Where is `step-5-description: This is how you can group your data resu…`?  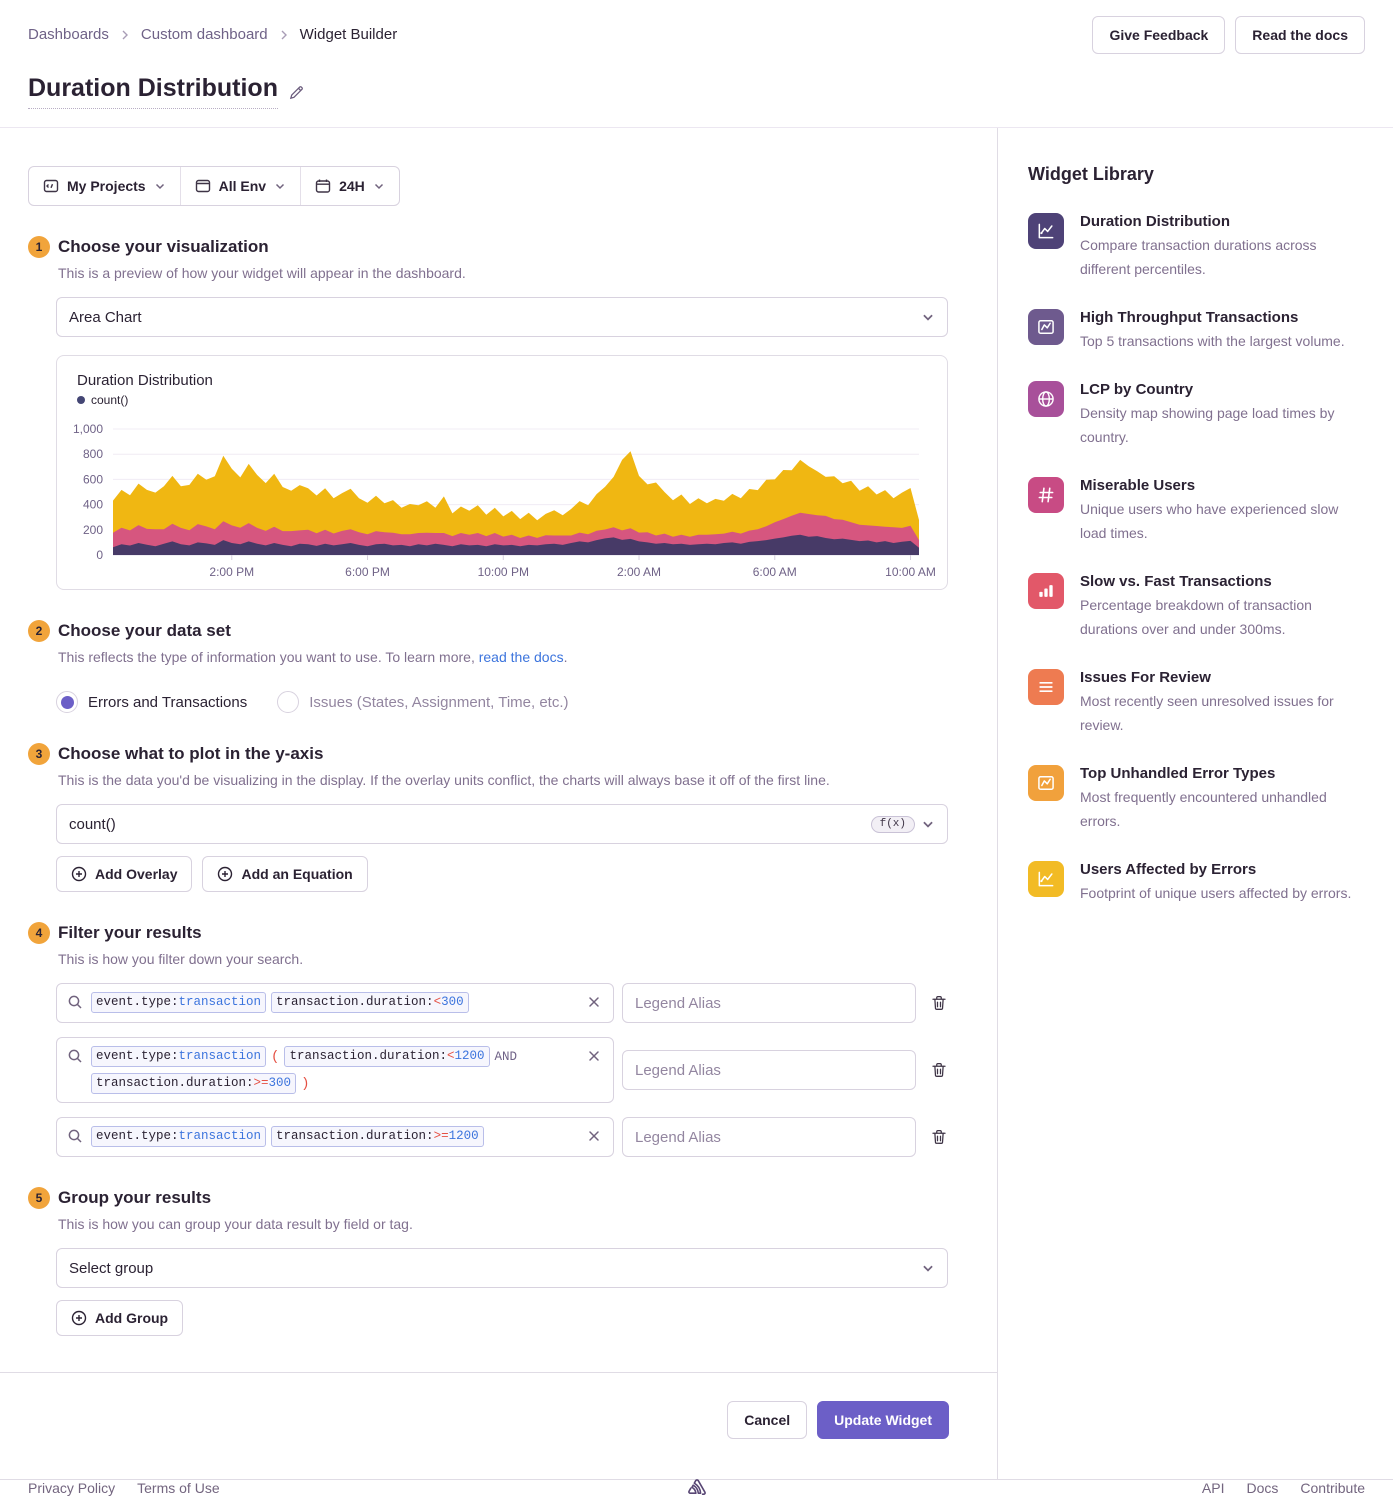 step-5-description: This is how you can group your data resu… is located at coordinates (235, 1224).